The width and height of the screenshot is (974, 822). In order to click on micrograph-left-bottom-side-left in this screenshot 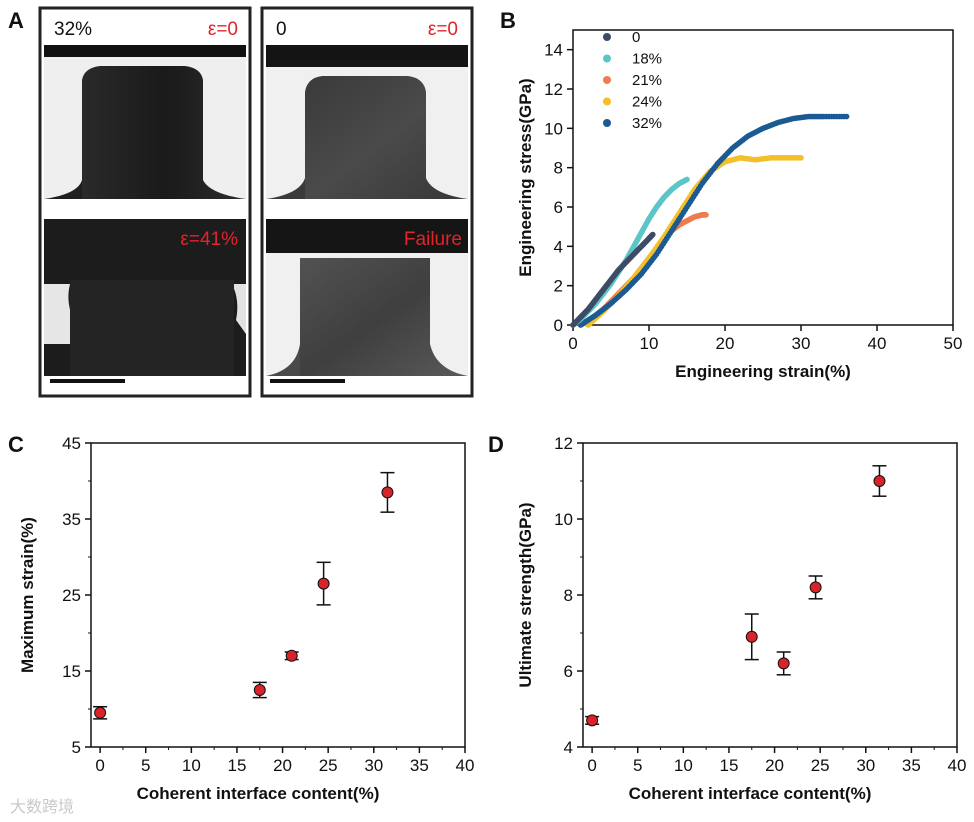, I will do `click(58, 314)`.